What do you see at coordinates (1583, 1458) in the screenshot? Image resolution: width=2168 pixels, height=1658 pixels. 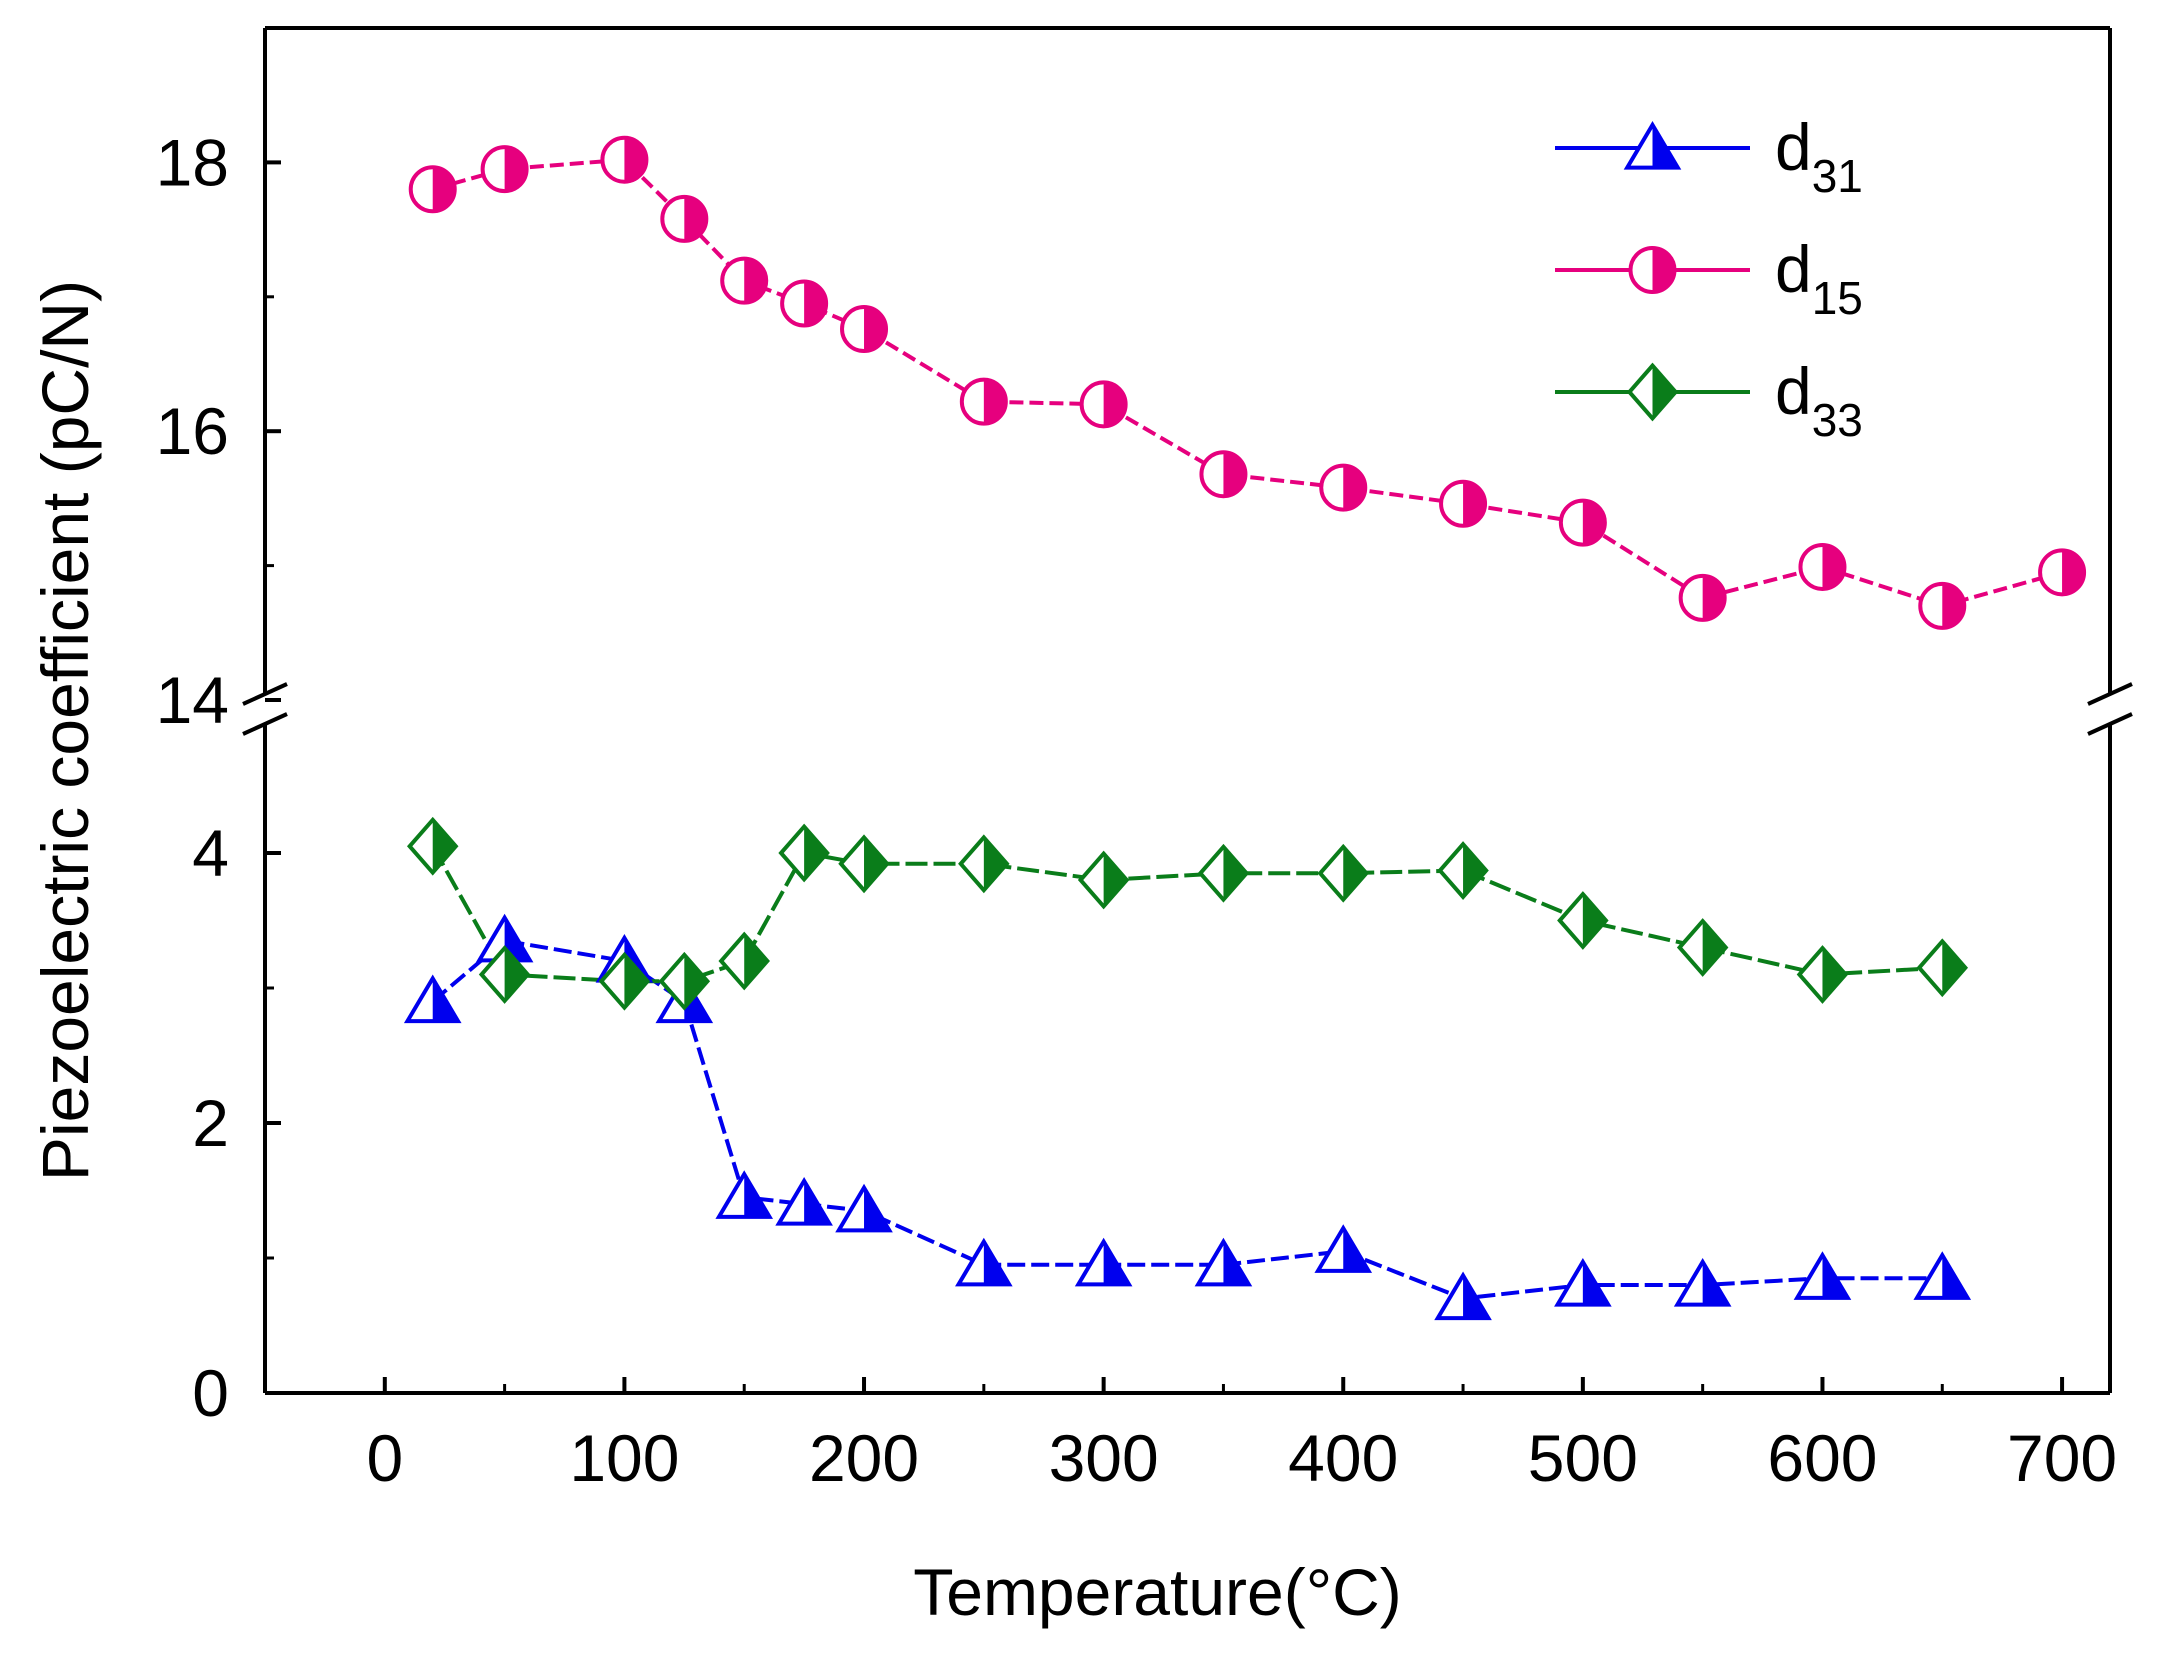 I see `x-tick-label: 500` at bounding box center [1583, 1458].